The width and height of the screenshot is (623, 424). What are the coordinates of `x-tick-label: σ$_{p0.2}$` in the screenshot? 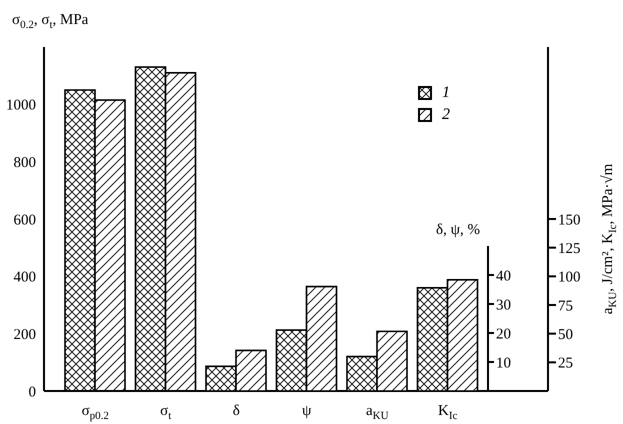 It's located at (95, 412).